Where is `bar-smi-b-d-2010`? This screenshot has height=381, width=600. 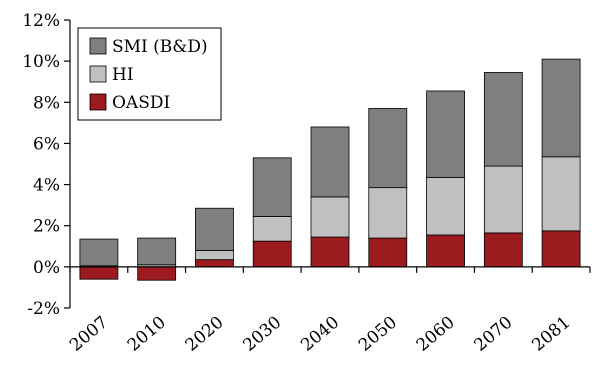 bar-smi-b-d-2010 is located at coordinates (157, 251).